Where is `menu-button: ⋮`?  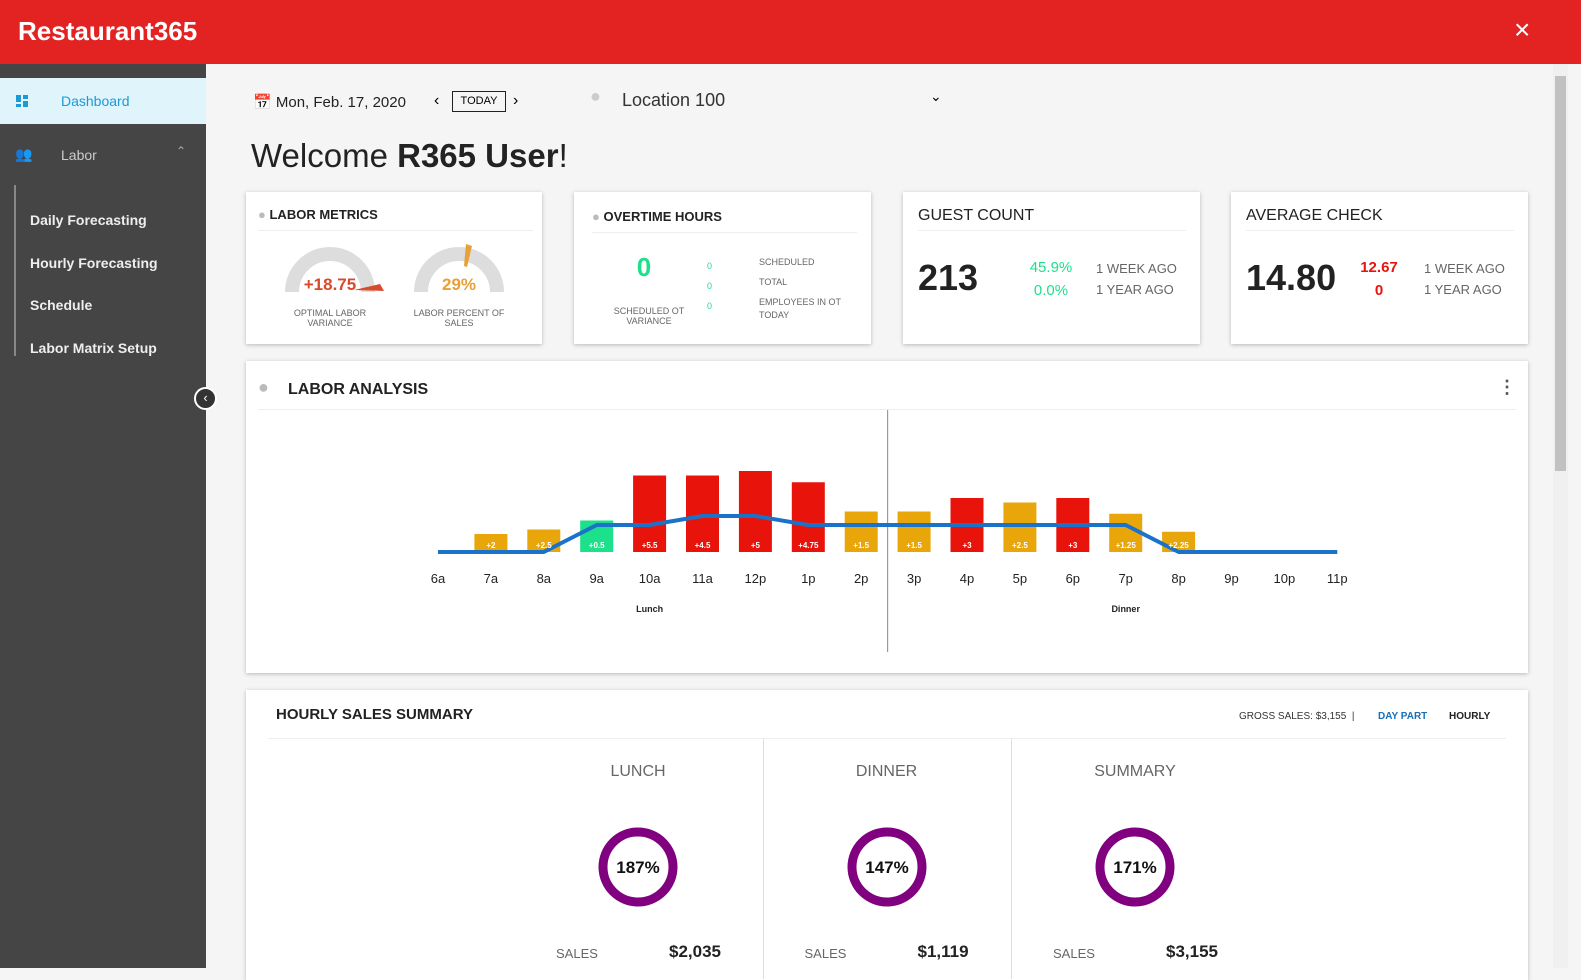
menu-button: ⋮ is located at coordinates (1507, 387).